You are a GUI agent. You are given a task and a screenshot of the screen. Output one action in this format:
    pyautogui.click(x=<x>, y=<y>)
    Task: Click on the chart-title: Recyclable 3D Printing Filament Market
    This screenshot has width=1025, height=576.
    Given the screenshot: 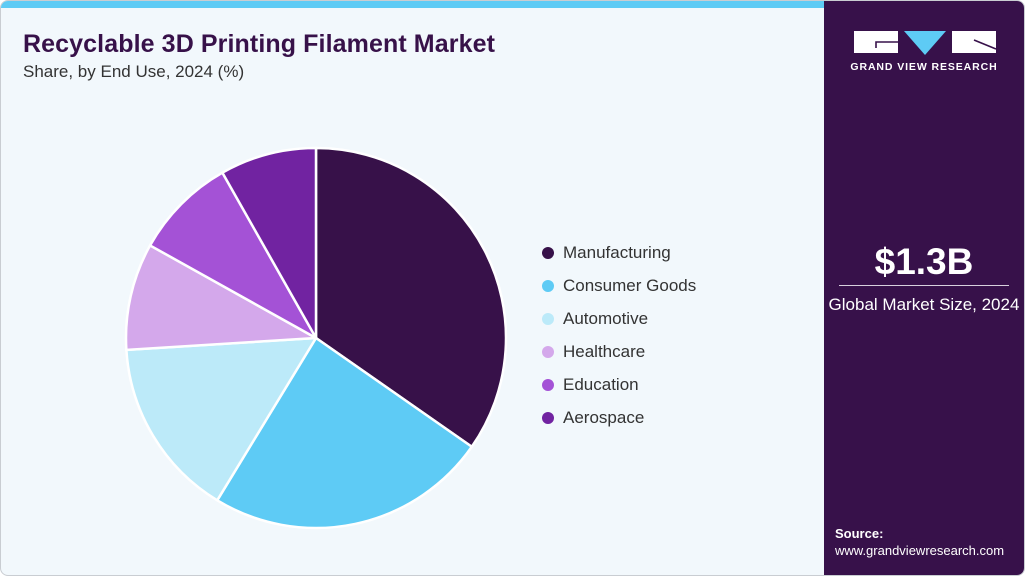 What is the action you would take?
    pyautogui.click(x=259, y=44)
    